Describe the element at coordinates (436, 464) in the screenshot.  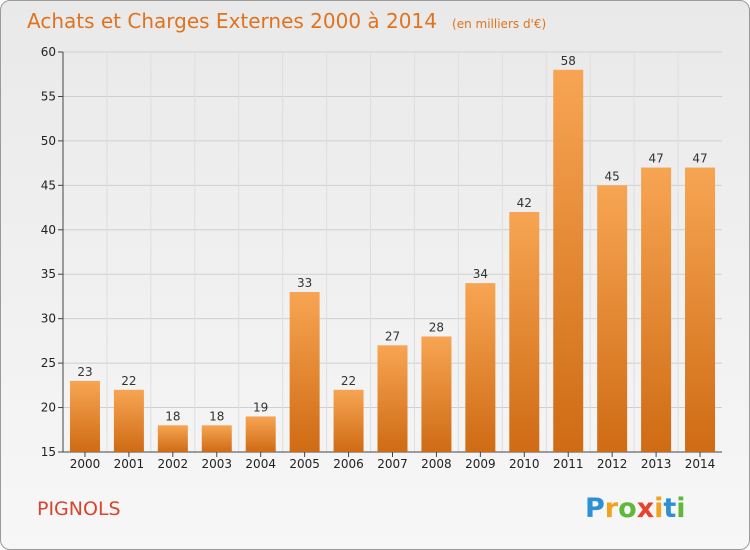
I see `x-tick-label-2008: 2008` at that location.